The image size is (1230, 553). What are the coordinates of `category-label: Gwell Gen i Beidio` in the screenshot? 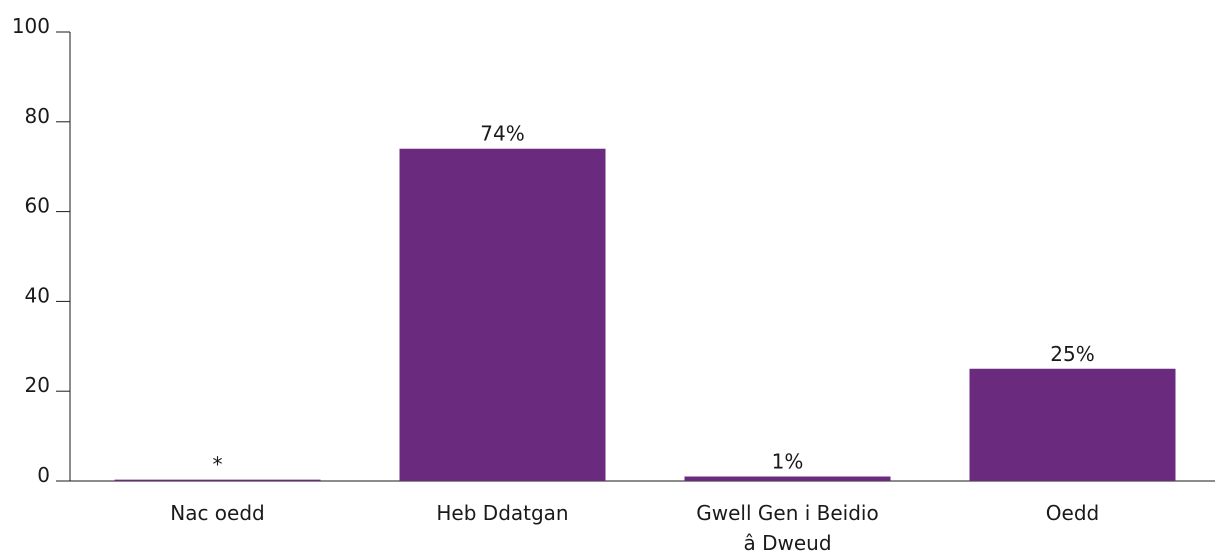 It's located at (787, 513).